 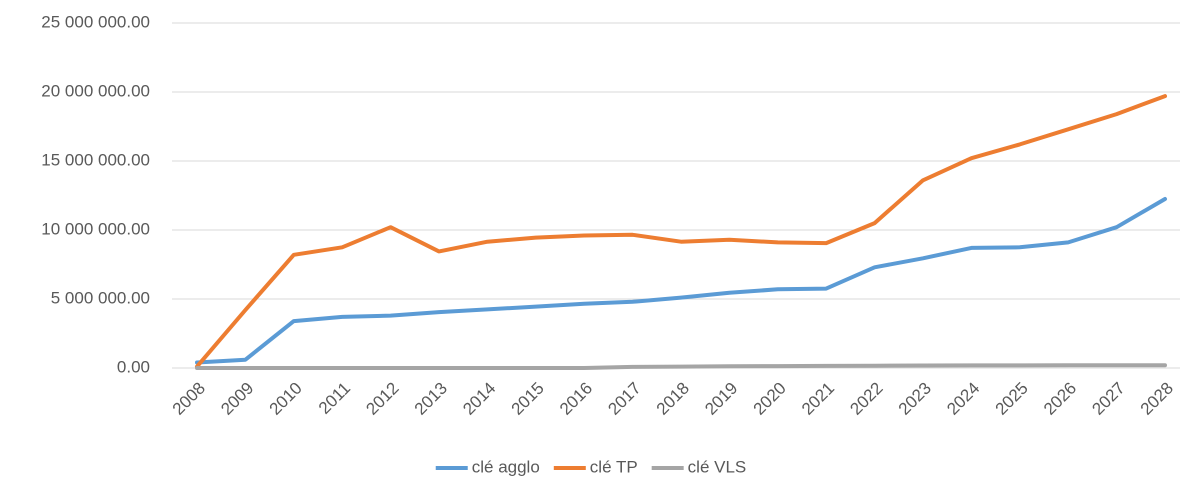 What do you see at coordinates (915, 399) in the screenshot?
I see `x-tick-label: 2023` at bounding box center [915, 399].